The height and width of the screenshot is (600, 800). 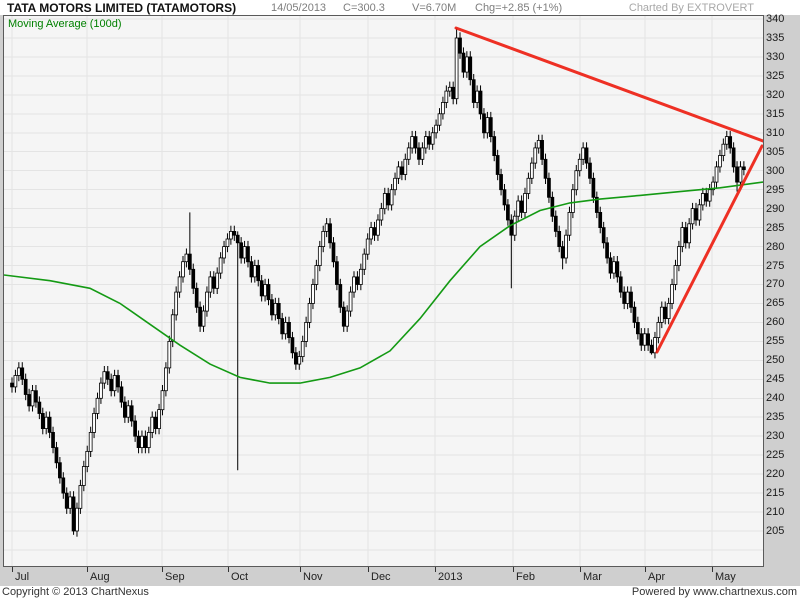 I want to click on y-axis-label: 230, so click(x=775, y=436).